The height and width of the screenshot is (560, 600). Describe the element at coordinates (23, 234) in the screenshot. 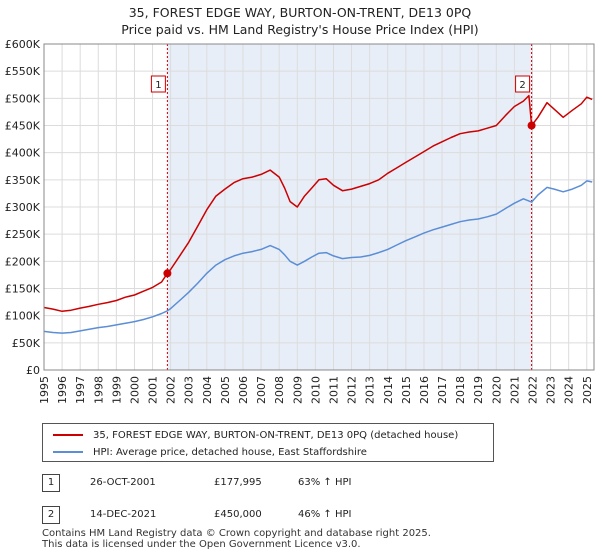

I see `y-tick-label: £250K` at that location.